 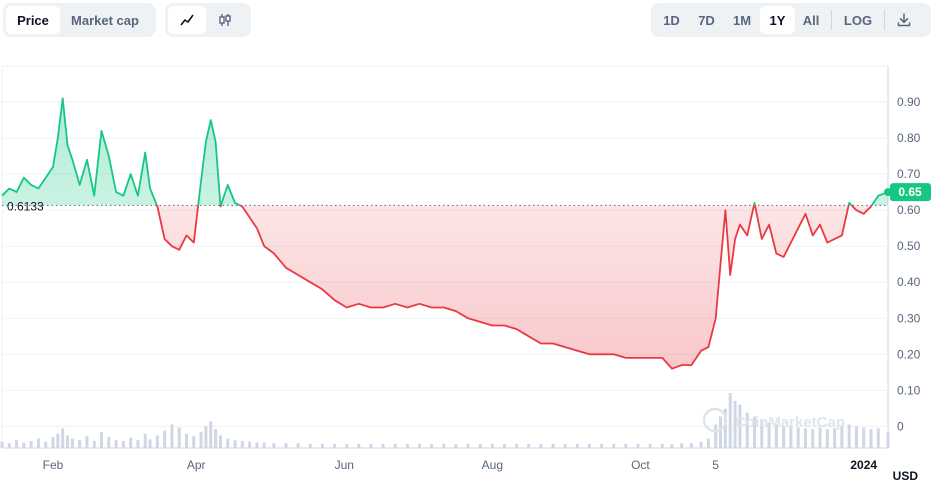 I want to click on range-1d-button: 1D, so click(x=671, y=20).